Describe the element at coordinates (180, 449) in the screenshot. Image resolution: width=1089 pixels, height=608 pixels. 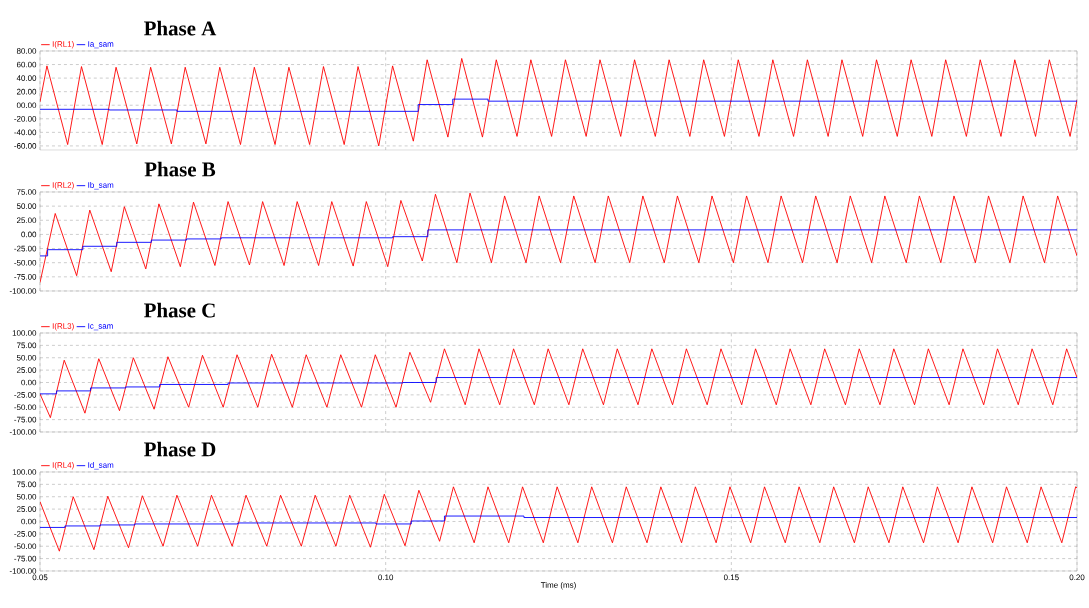
I see `chart-title: Phase D` at that location.